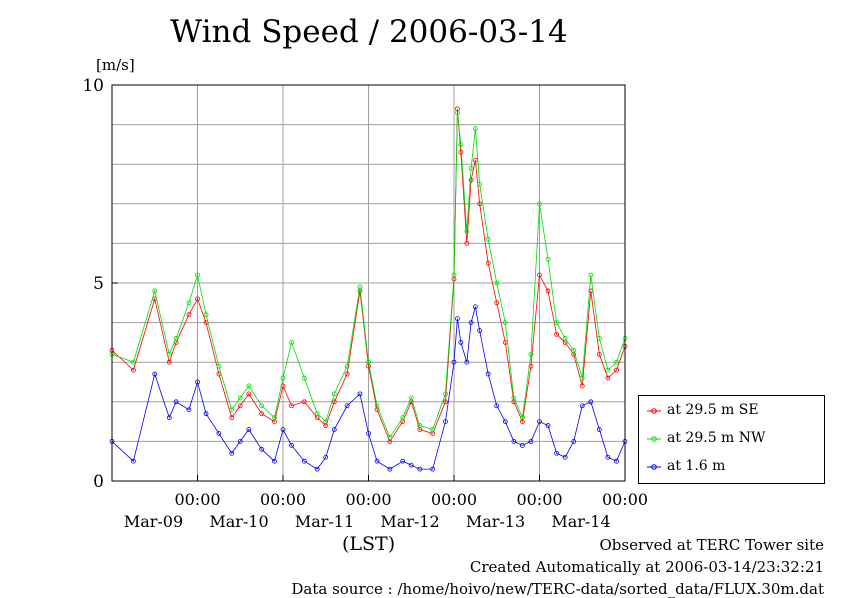 This screenshot has width=842, height=598. Describe the element at coordinates (716, 438) in the screenshot. I see `legend-label-nw: at 29.5 m NW` at that location.